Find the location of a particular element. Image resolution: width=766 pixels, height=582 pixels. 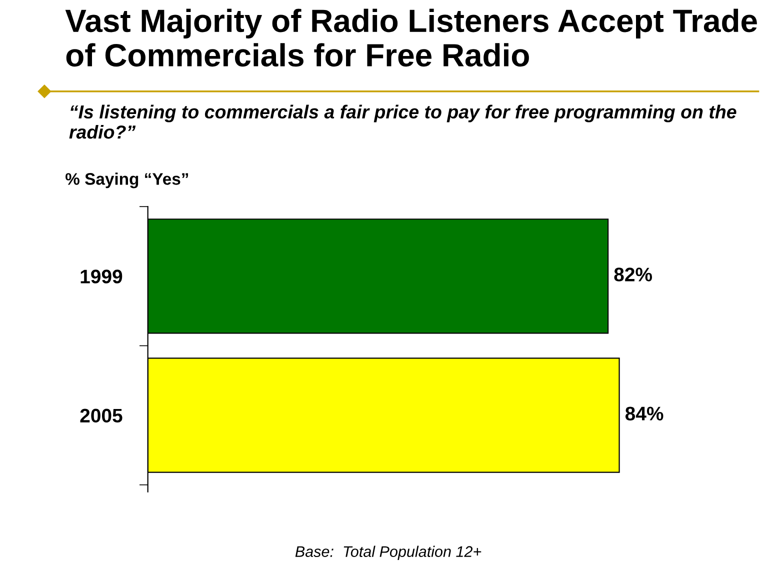

y-tick-label: 2005 is located at coordinates (101, 415).